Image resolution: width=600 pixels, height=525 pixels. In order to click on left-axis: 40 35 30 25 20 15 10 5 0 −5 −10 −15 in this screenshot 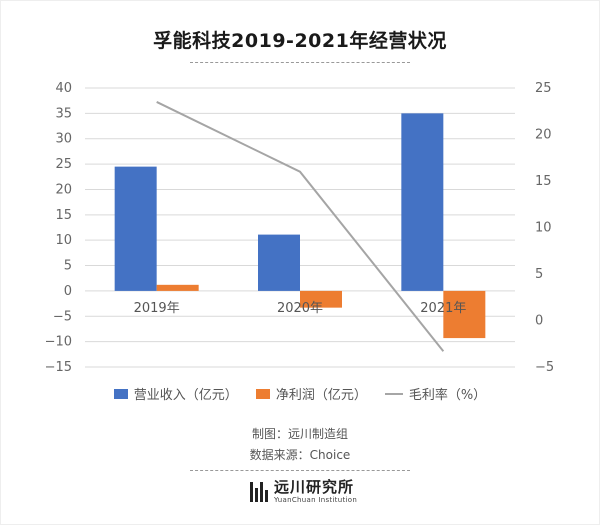, I will do `click(58, 228)`.